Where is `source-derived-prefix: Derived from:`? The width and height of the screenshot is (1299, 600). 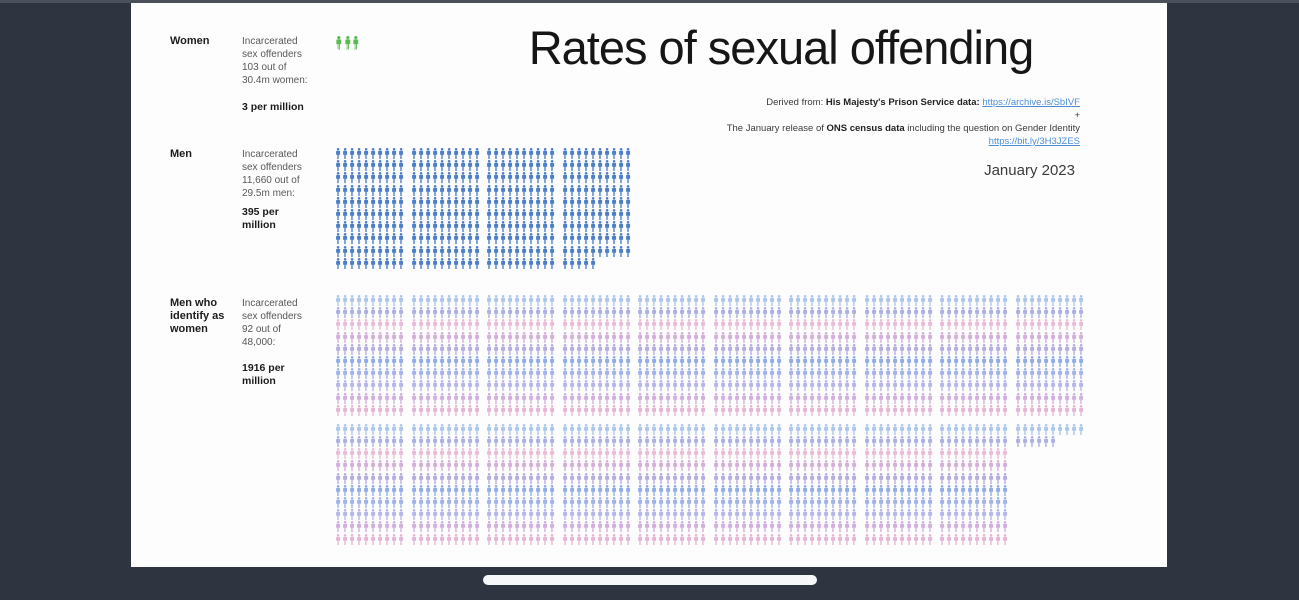
source-derived-prefix: Derived from: is located at coordinates (796, 102).